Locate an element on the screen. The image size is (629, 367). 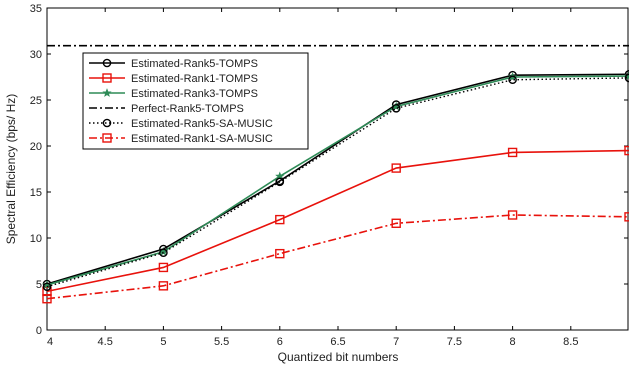
y-axis-title: Spectral Efficiency (bps/ Hz) is located at coordinates (11, 169).